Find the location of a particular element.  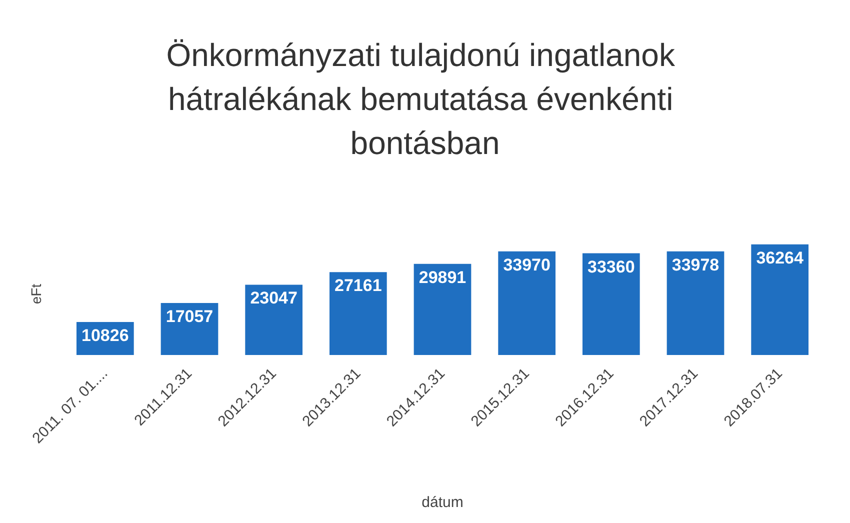

data-label: 17057 is located at coordinates (190, 316).